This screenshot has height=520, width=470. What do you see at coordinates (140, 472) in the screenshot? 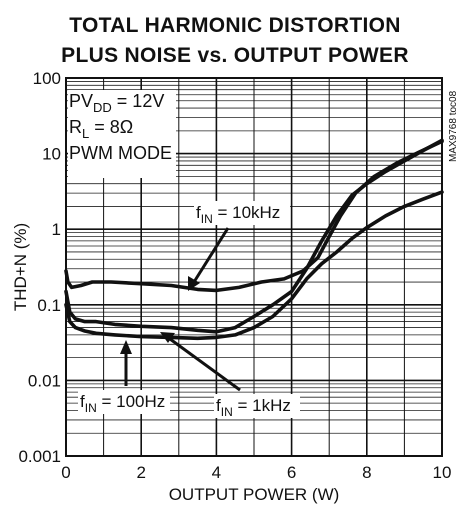
I see `x-tick-label: 2` at bounding box center [140, 472].